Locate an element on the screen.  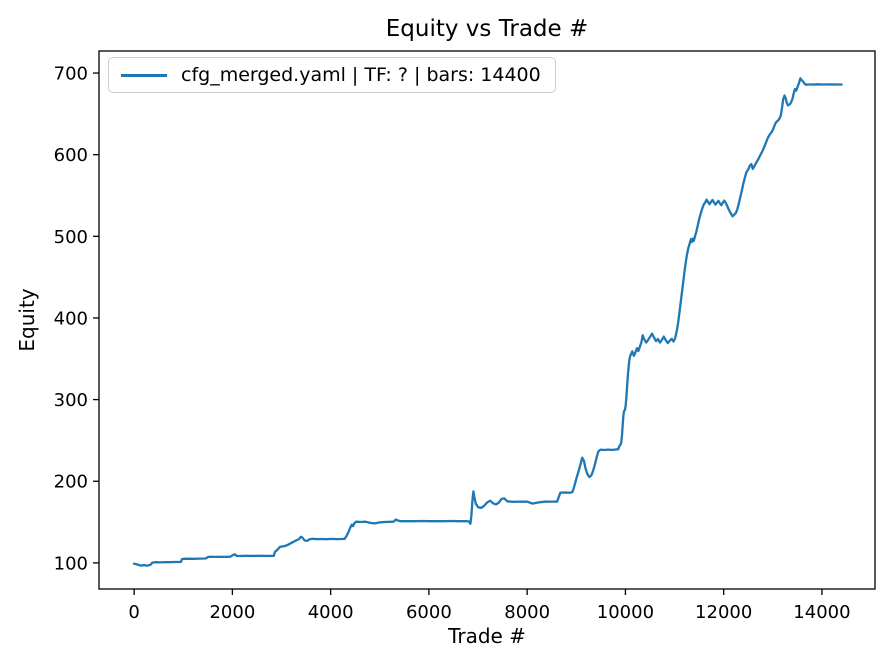
chart-title: Equity vs Trade # is located at coordinates (487, 29).